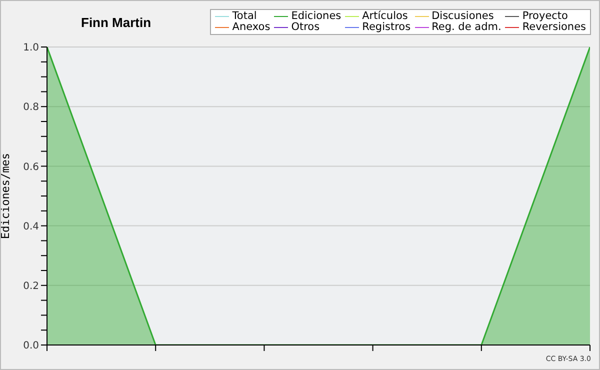 This screenshot has height=370, width=600. Describe the element at coordinates (553, 27) in the screenshot. I see `legend-label: Reversiones` at that location.